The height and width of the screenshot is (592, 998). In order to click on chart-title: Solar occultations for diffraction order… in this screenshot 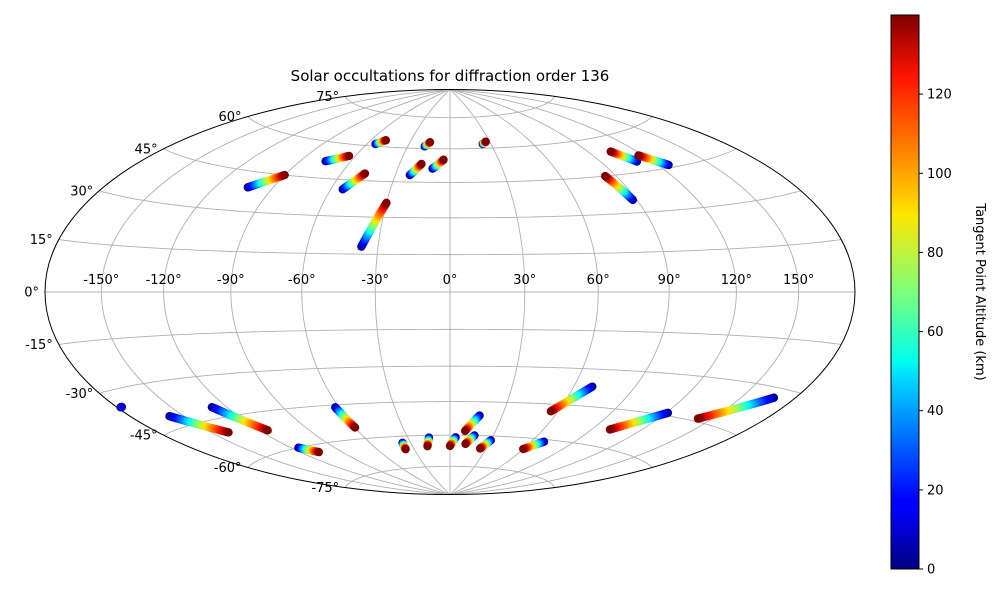, I will do `click(450, 76)`.